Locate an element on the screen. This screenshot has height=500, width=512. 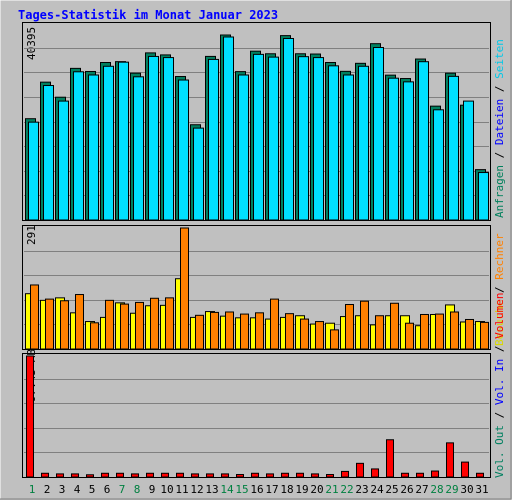
day-label: 4 is located at coordinates (77, 489).